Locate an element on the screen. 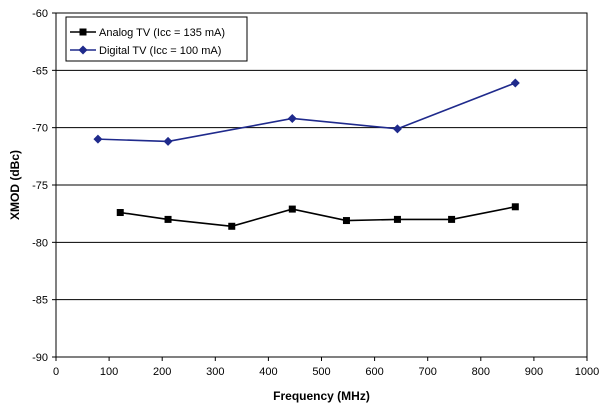 The image size is (600, 406). x-tick-label: 1000 is located at coordinates (587, 372).